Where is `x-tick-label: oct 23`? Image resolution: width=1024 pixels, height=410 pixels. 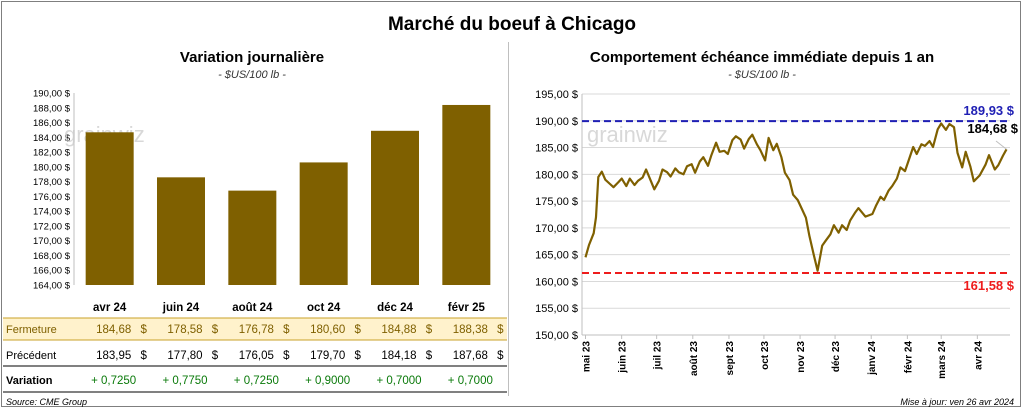
x-tick-label: oct 23 is located at coordinates (765, 355).